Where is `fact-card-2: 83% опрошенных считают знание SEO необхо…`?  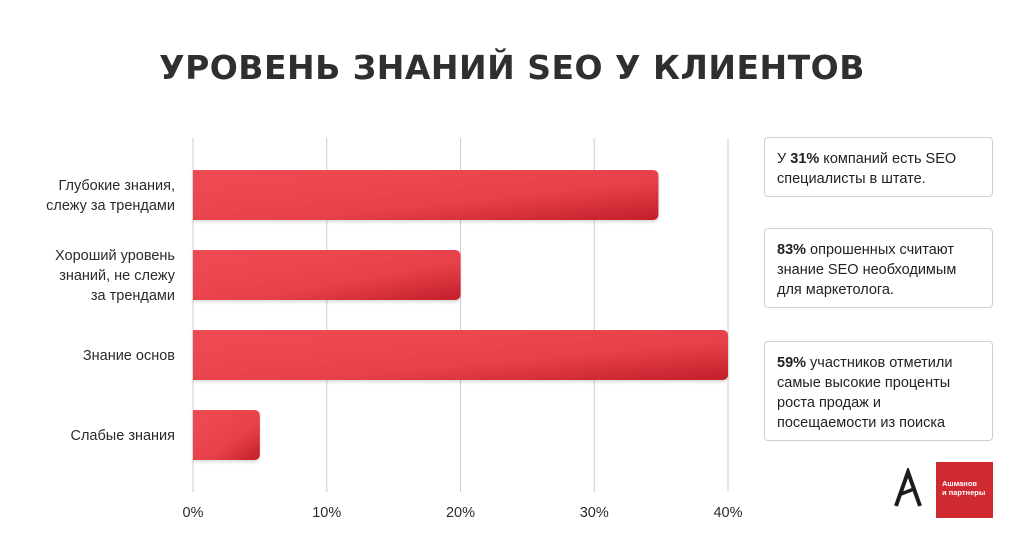 fact-card-2: 83% опрошенных считают знание SEO необхо… is located at coordinates (878, 268).